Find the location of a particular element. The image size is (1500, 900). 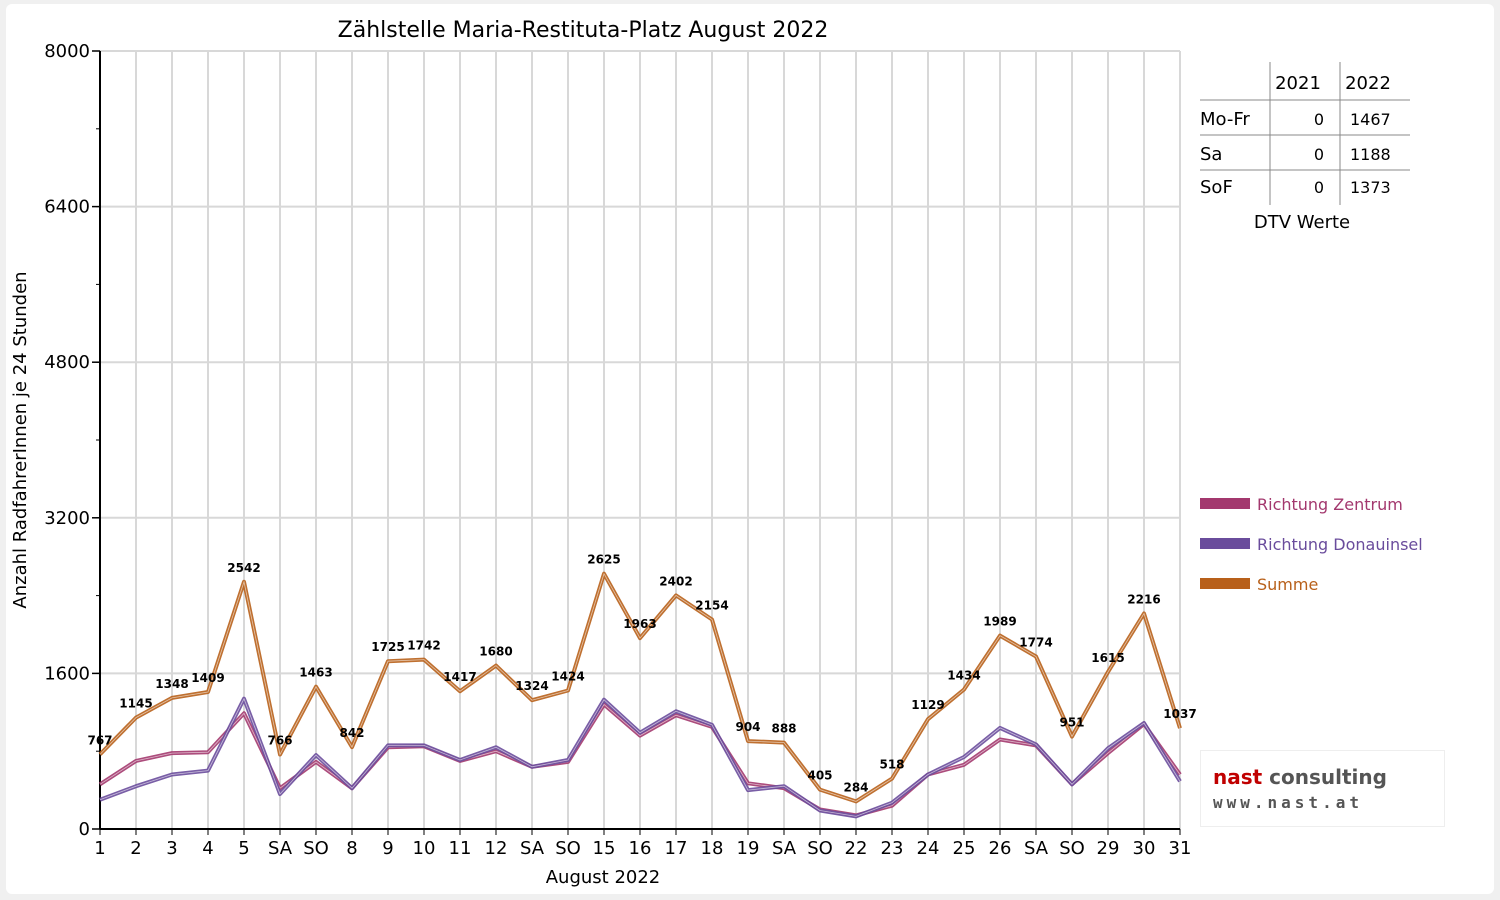

x-tick-label: 26 is located at coordinates (1000, 848).